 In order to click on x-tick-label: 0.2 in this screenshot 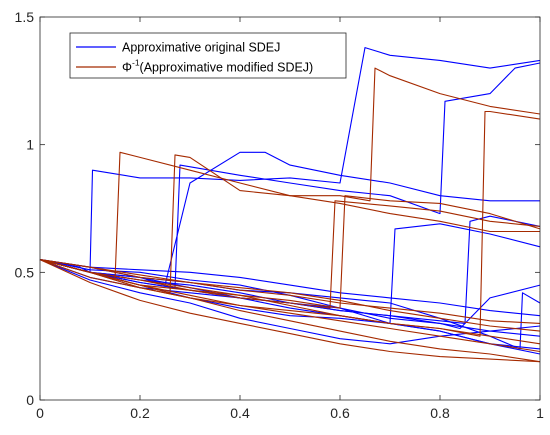, I will do `click(140, 413)`.